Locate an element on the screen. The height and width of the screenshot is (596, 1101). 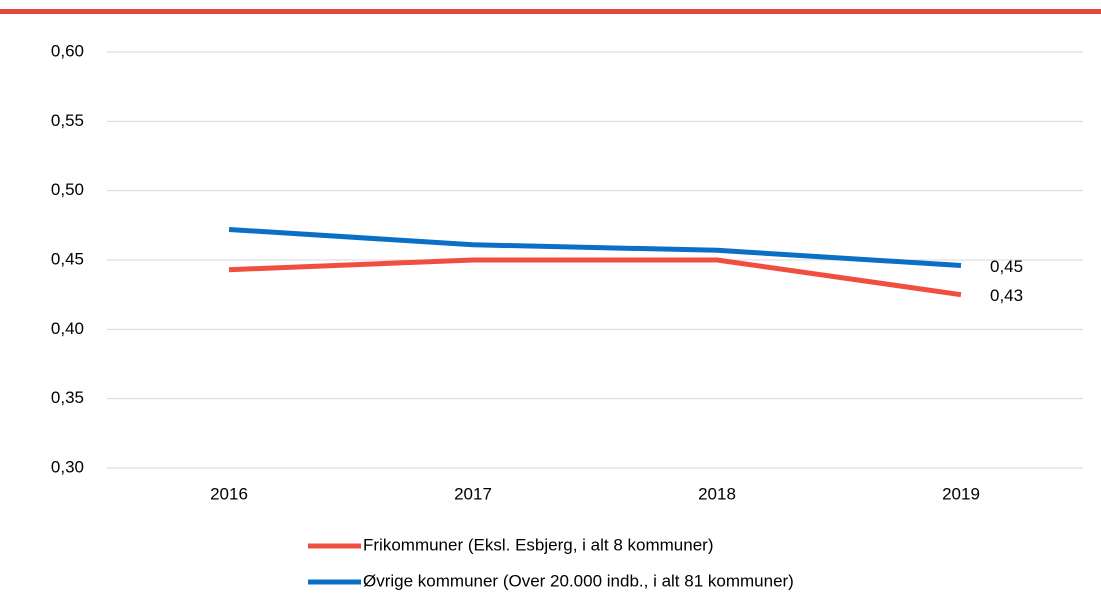
value-label: 0,43 is located at coordinates (1006, 295).